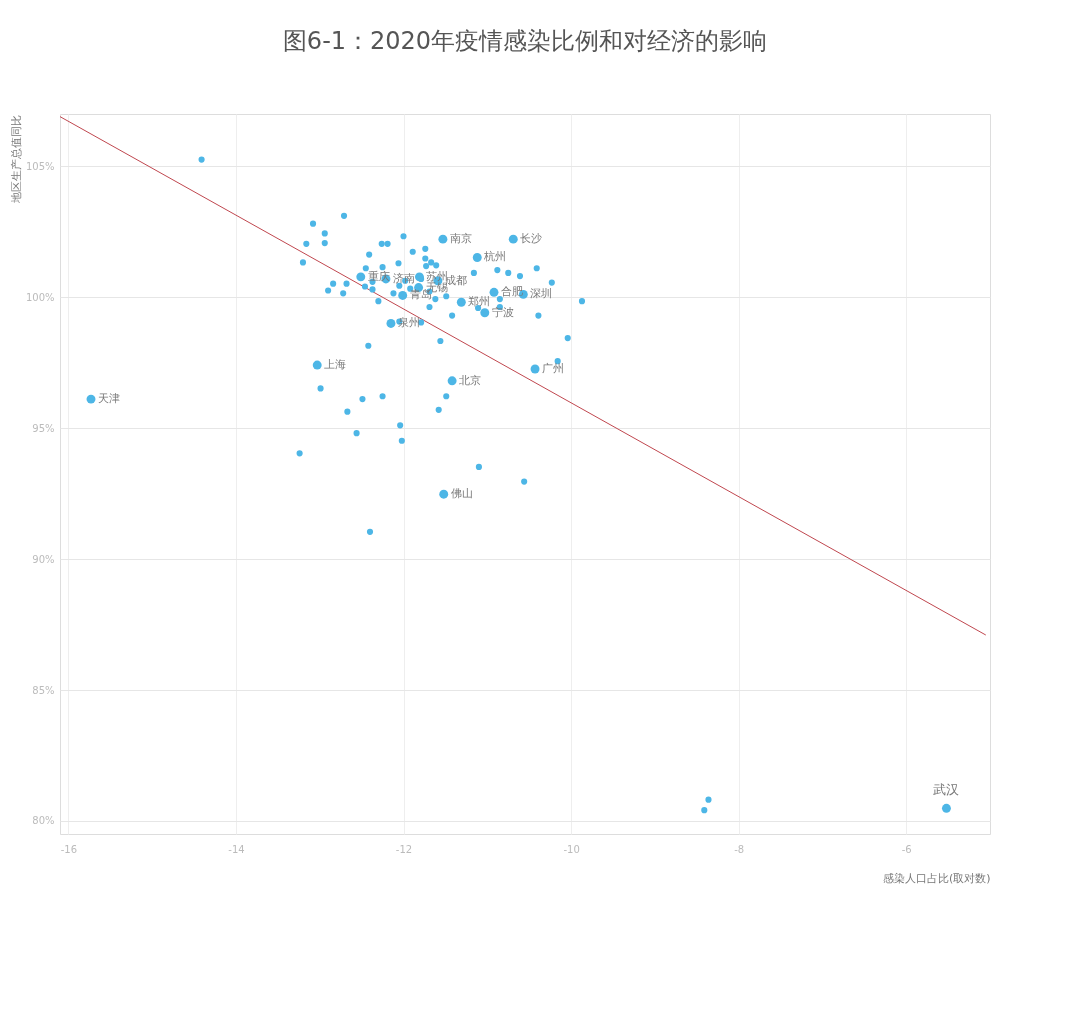  What do you see at coordinates (404, 849) in the screenshot?
I see `x-tick-label: -12` at bounding box center [404, 849].